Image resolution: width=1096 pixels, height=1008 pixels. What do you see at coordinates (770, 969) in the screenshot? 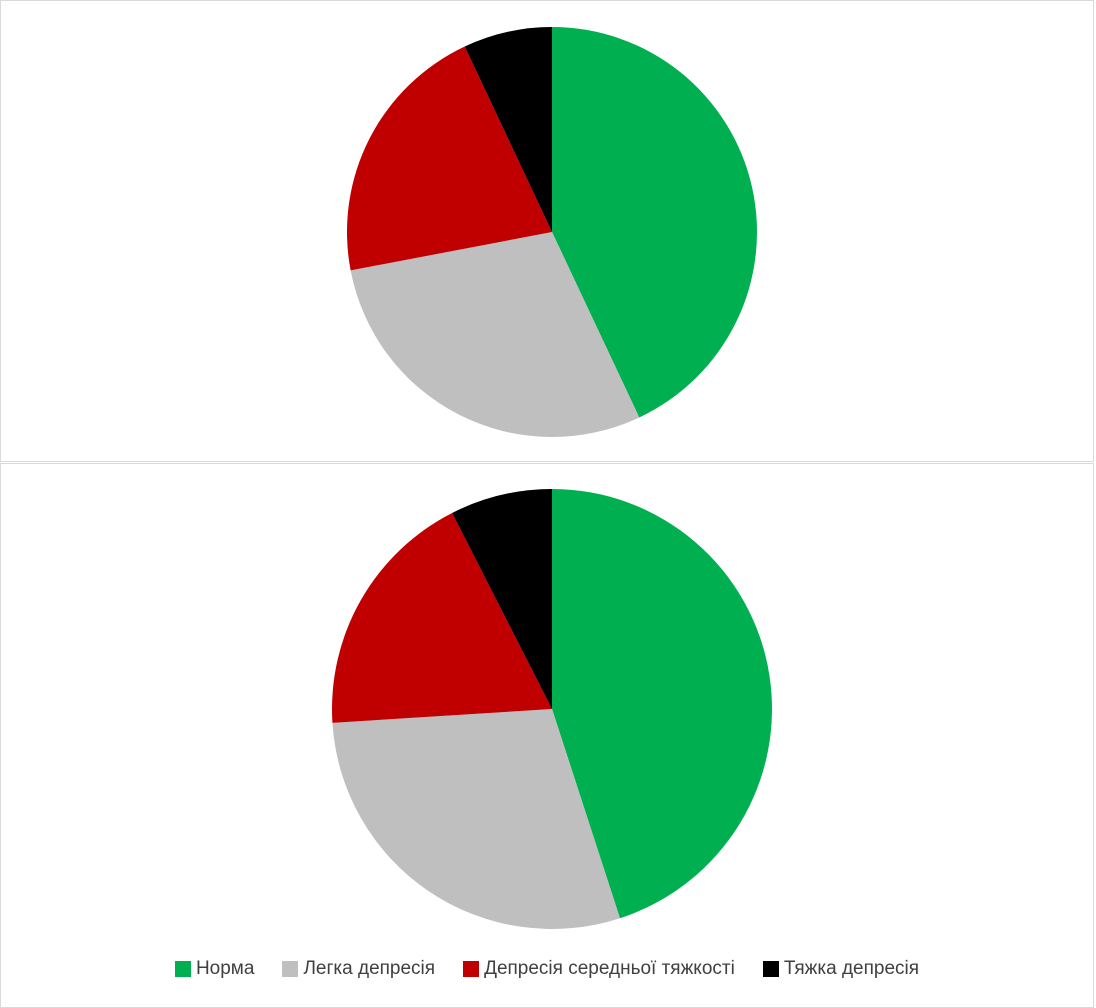
I see `legend-swatch-severe` at bounding box center [770, 969].